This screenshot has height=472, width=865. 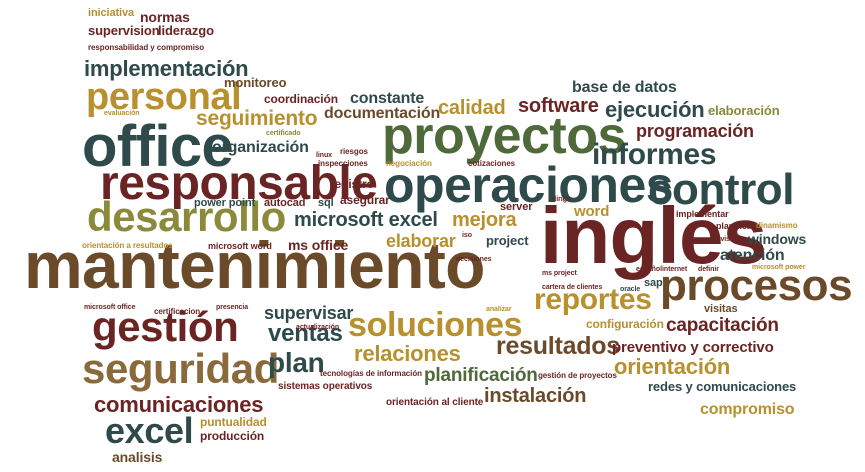 What do you see at coordinates (232, 307) in the screenshot?
I see `word-presencia: presencia` at bounding box center [232, 307].